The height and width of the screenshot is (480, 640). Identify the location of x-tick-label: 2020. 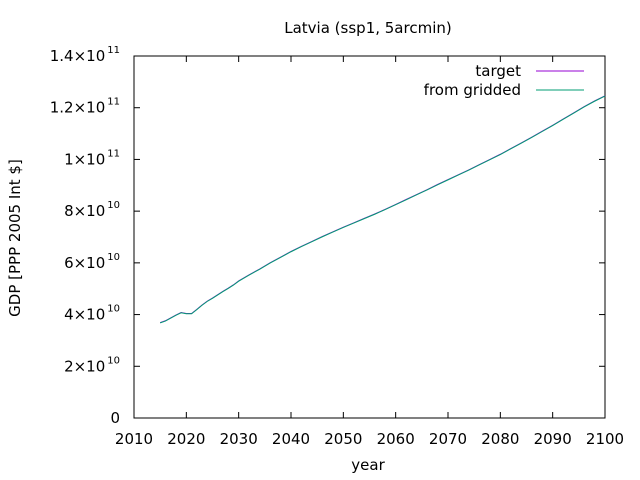
(186, 439).